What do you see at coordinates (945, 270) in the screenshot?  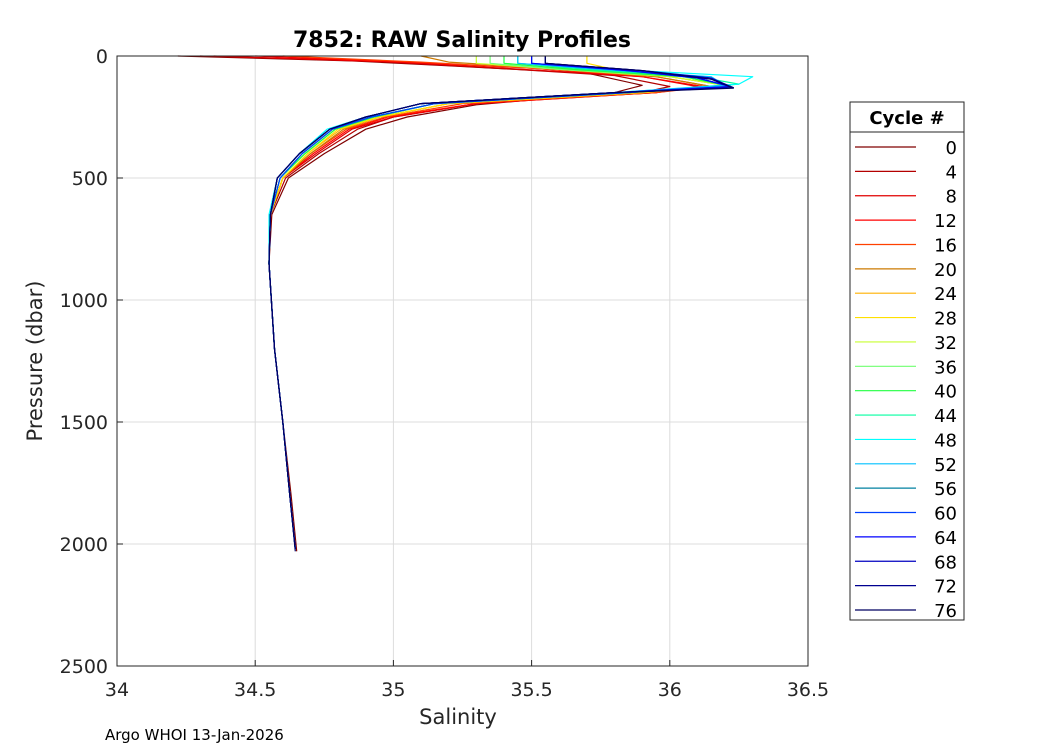 I see `legend-label: 20` at bounding box center [945, 270].